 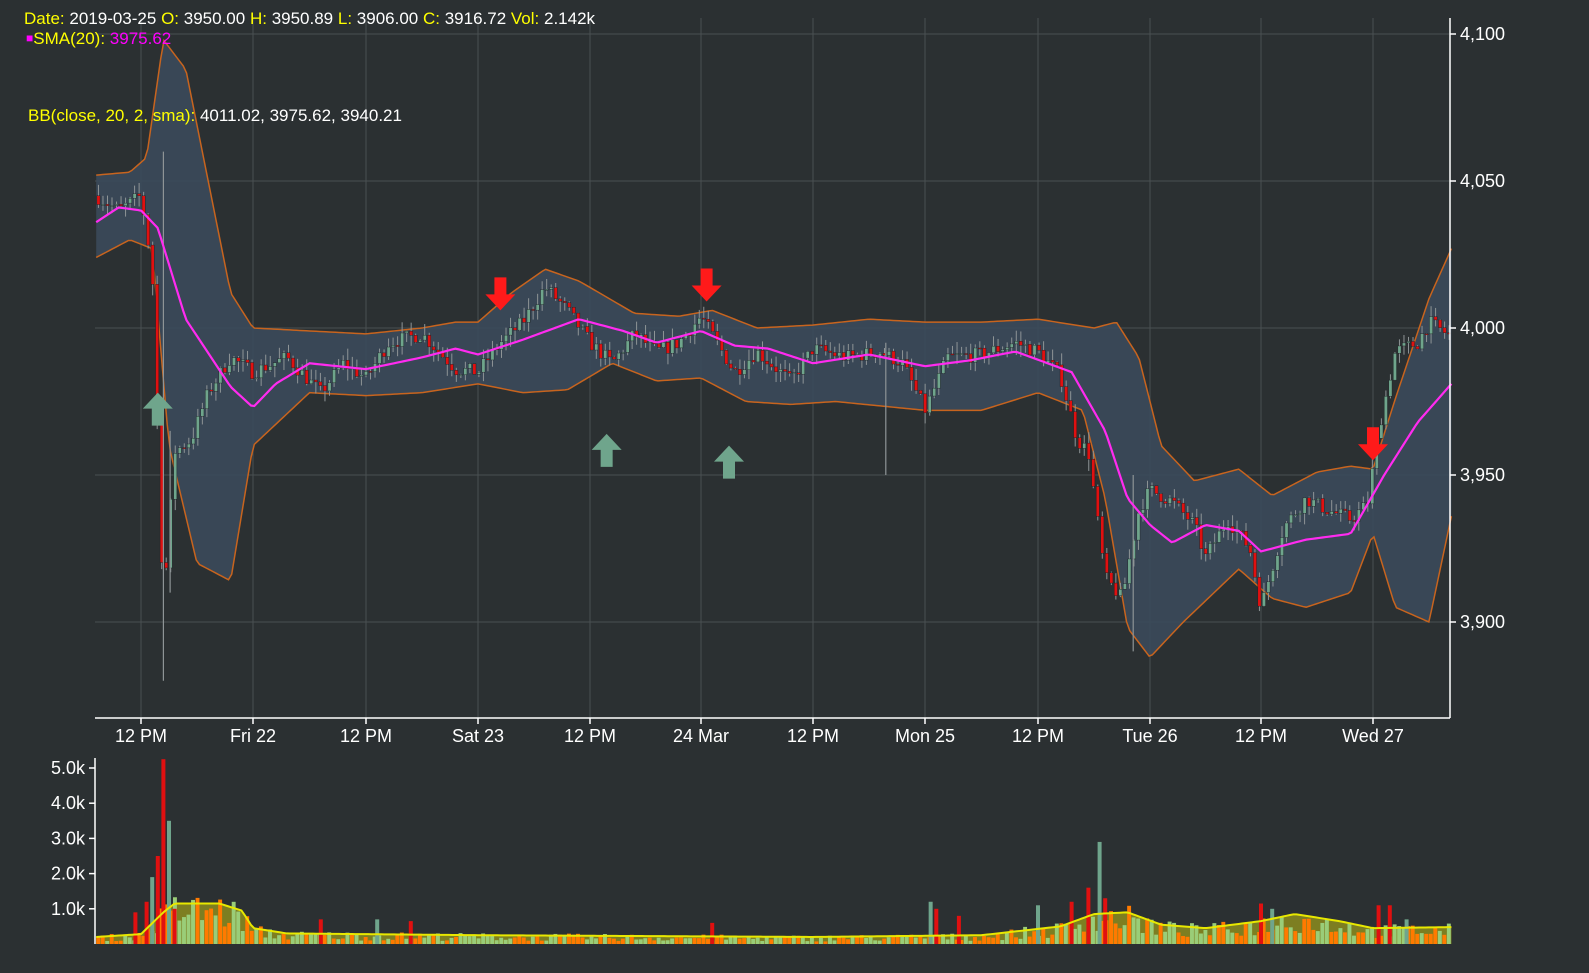 What do you see at coordinates (1373, 736) in the screenshot?
I see `time-tick-label: Wed 27` at bounding box center [1373, 736].